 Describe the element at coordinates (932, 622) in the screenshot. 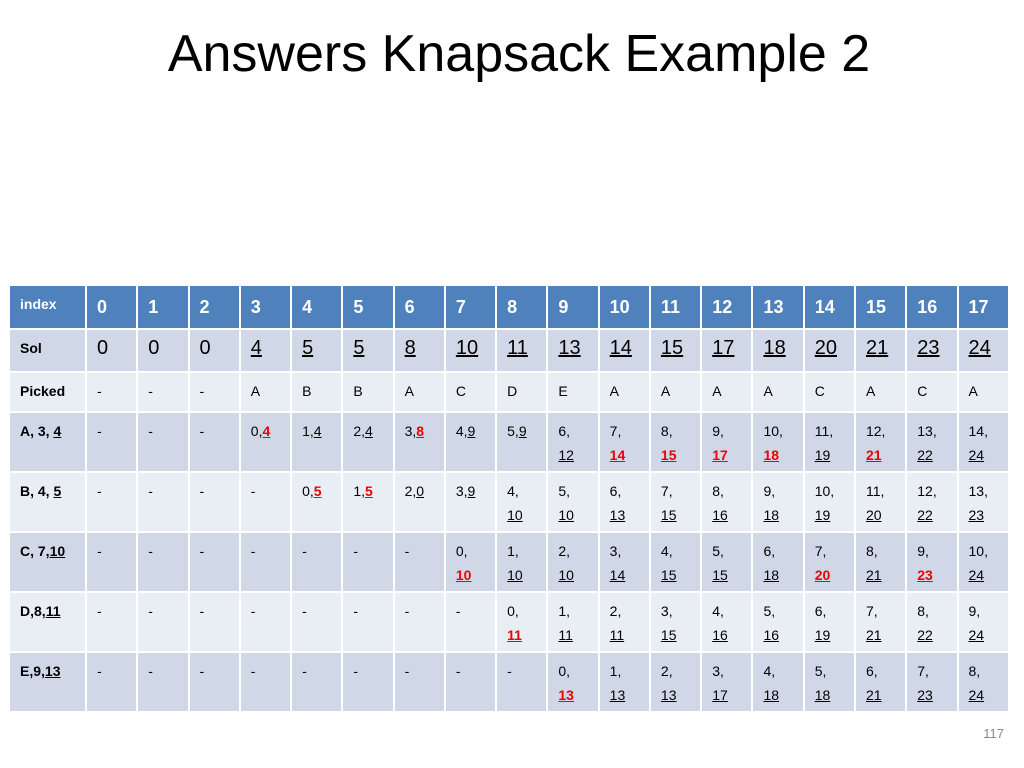

I see `cell: 8, 22` at that location.